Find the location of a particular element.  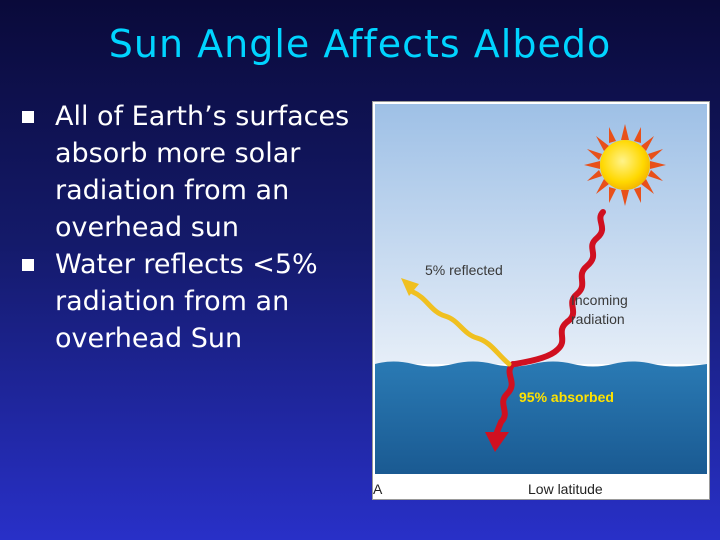

absorbed-ray is located at coordinates (500, 406).